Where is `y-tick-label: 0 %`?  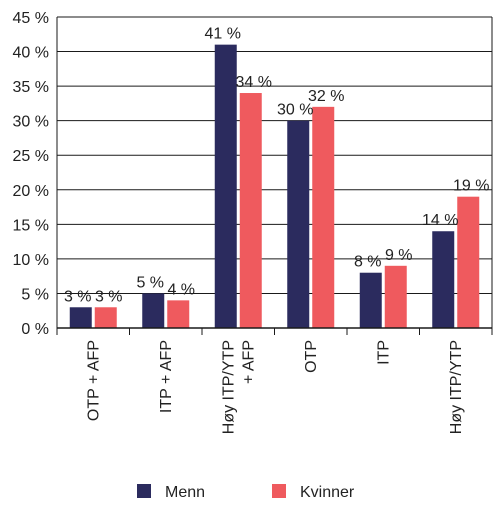 y-tick-label: 0 % is located at coordinates (35, 329).